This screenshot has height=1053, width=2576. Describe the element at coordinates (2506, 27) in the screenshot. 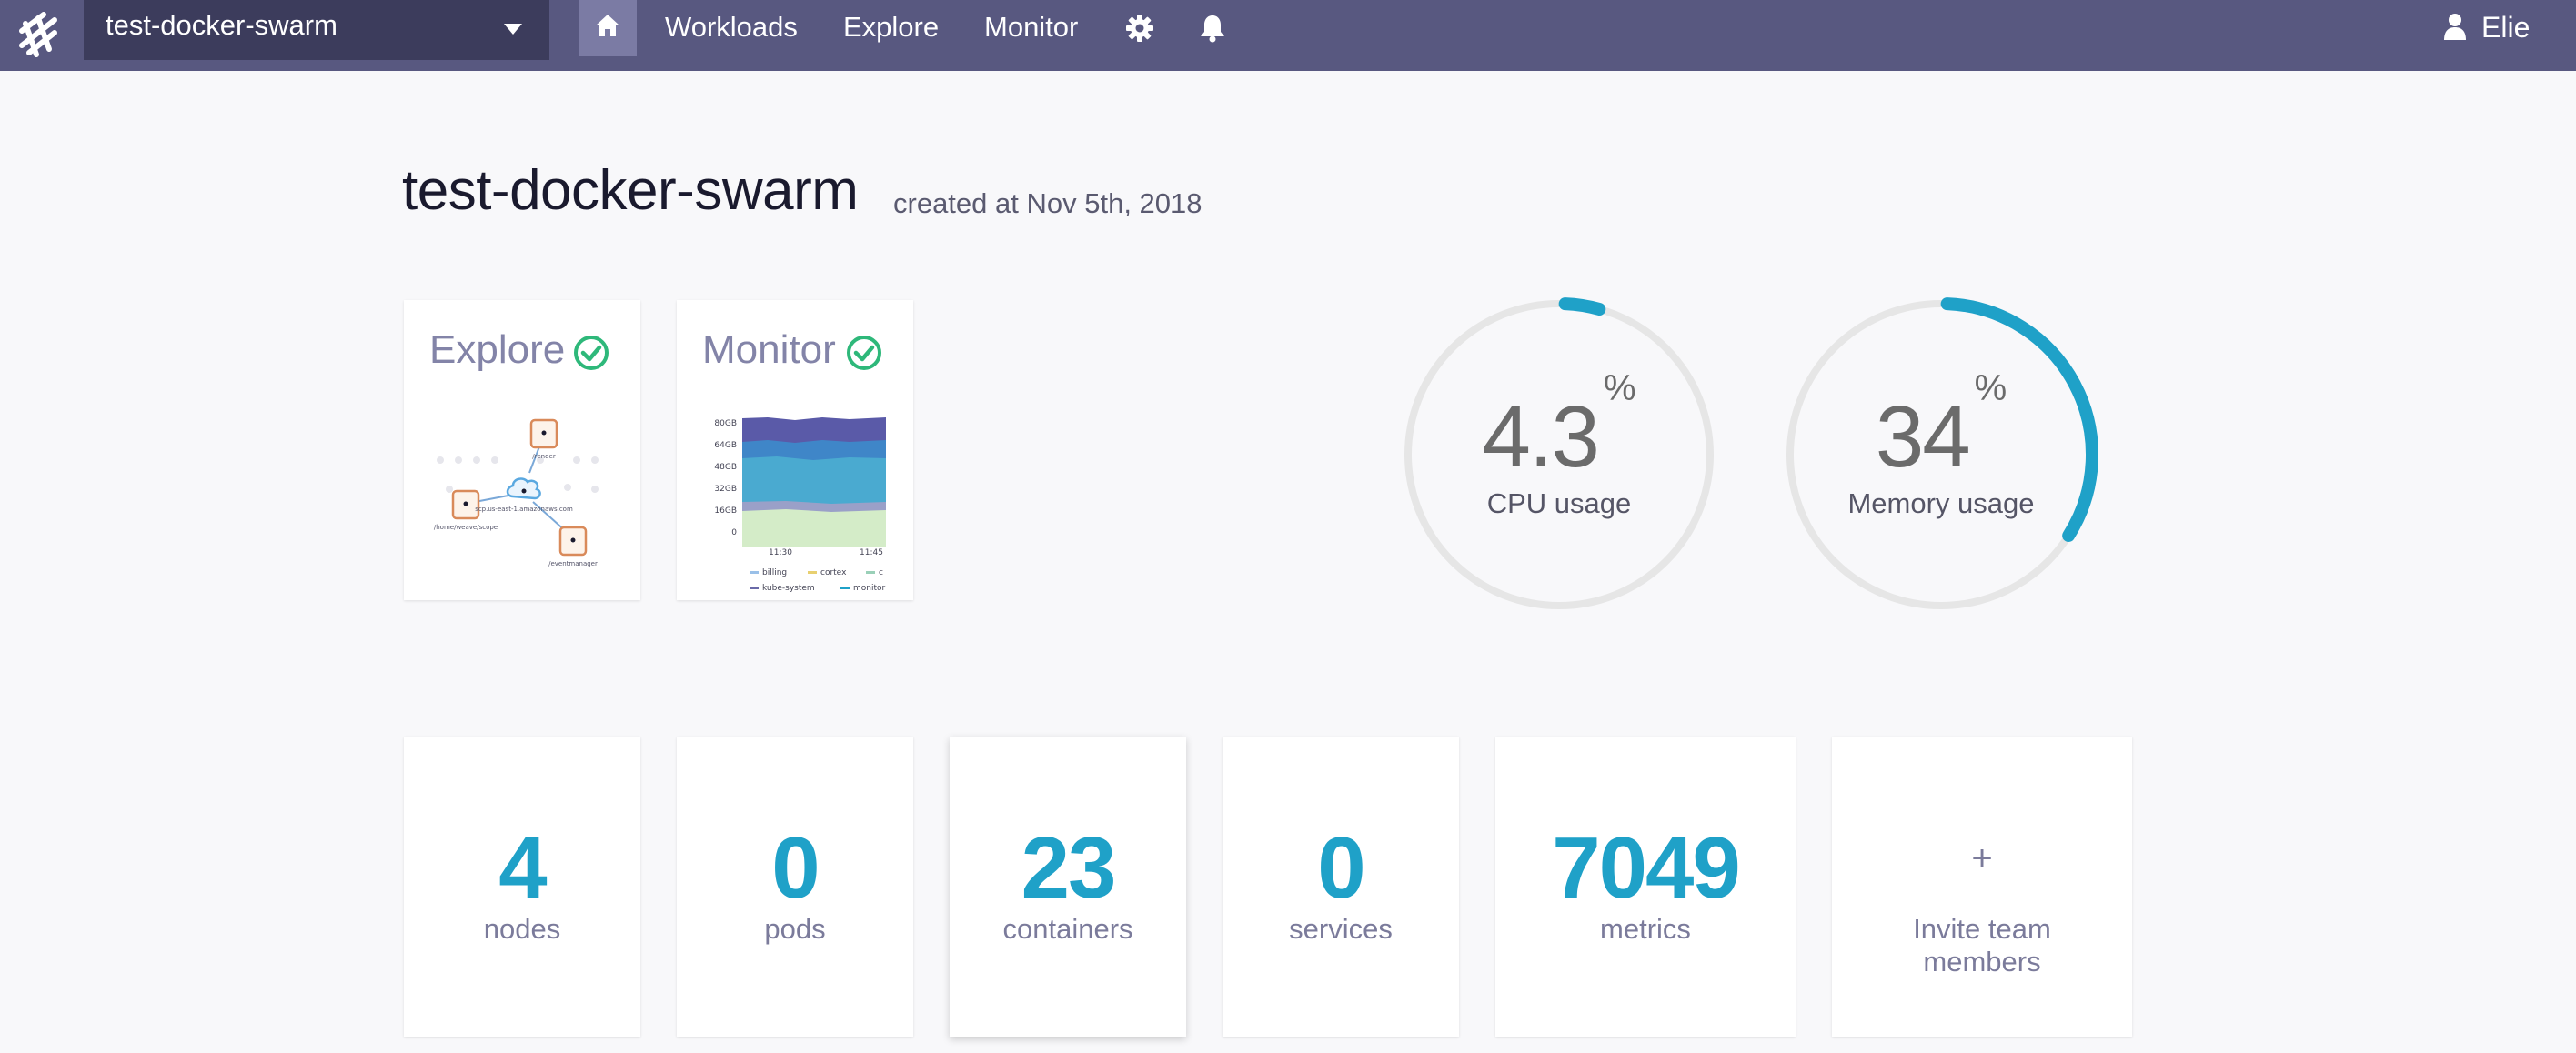

I see `user-name: Elie` at that location.